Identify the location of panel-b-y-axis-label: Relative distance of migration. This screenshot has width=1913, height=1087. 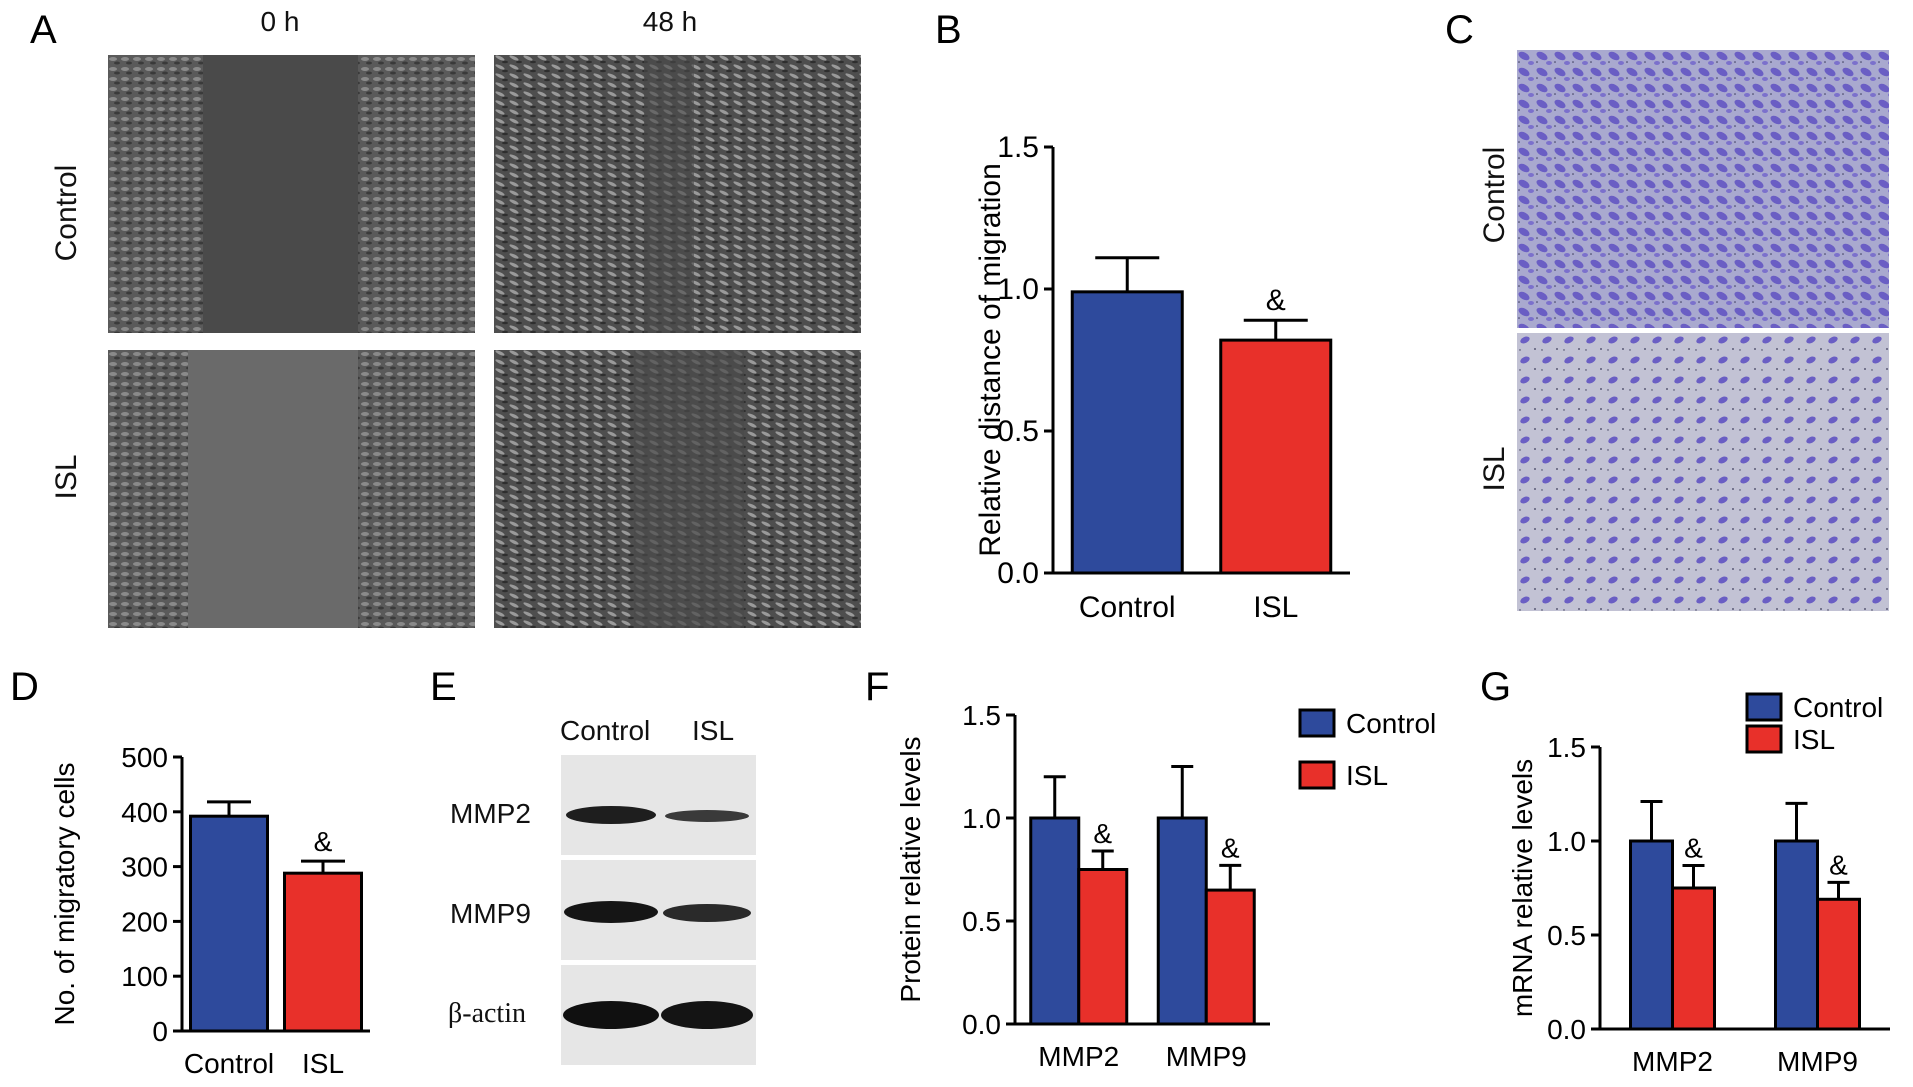
(990, 360).